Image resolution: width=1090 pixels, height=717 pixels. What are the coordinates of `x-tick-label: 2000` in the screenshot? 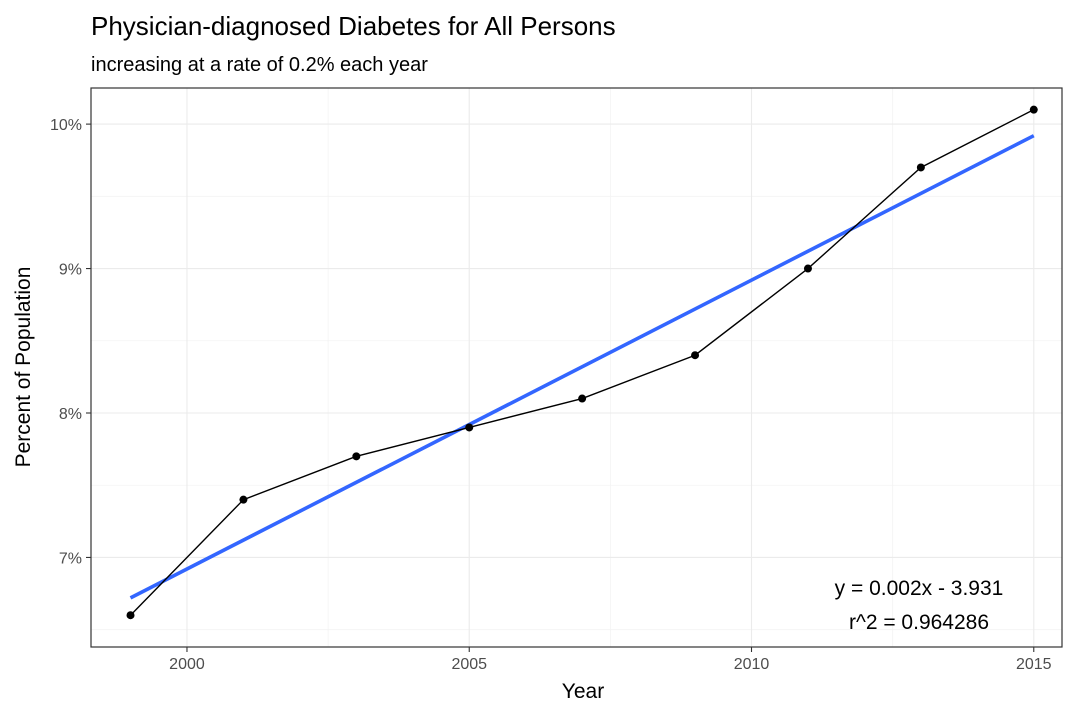 It's located at (187, 664).